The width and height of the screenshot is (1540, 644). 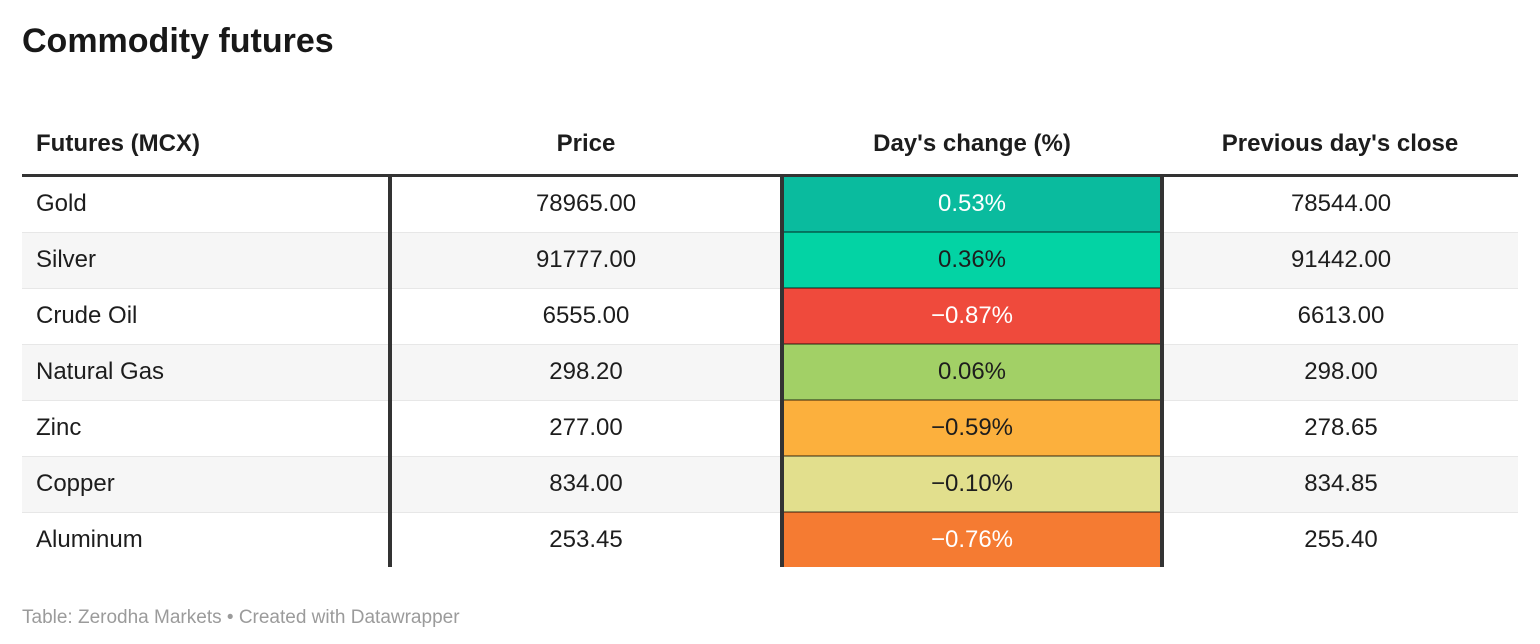 I want to click on cell-prev-close: 298.00, so click(x=1339, y=371).